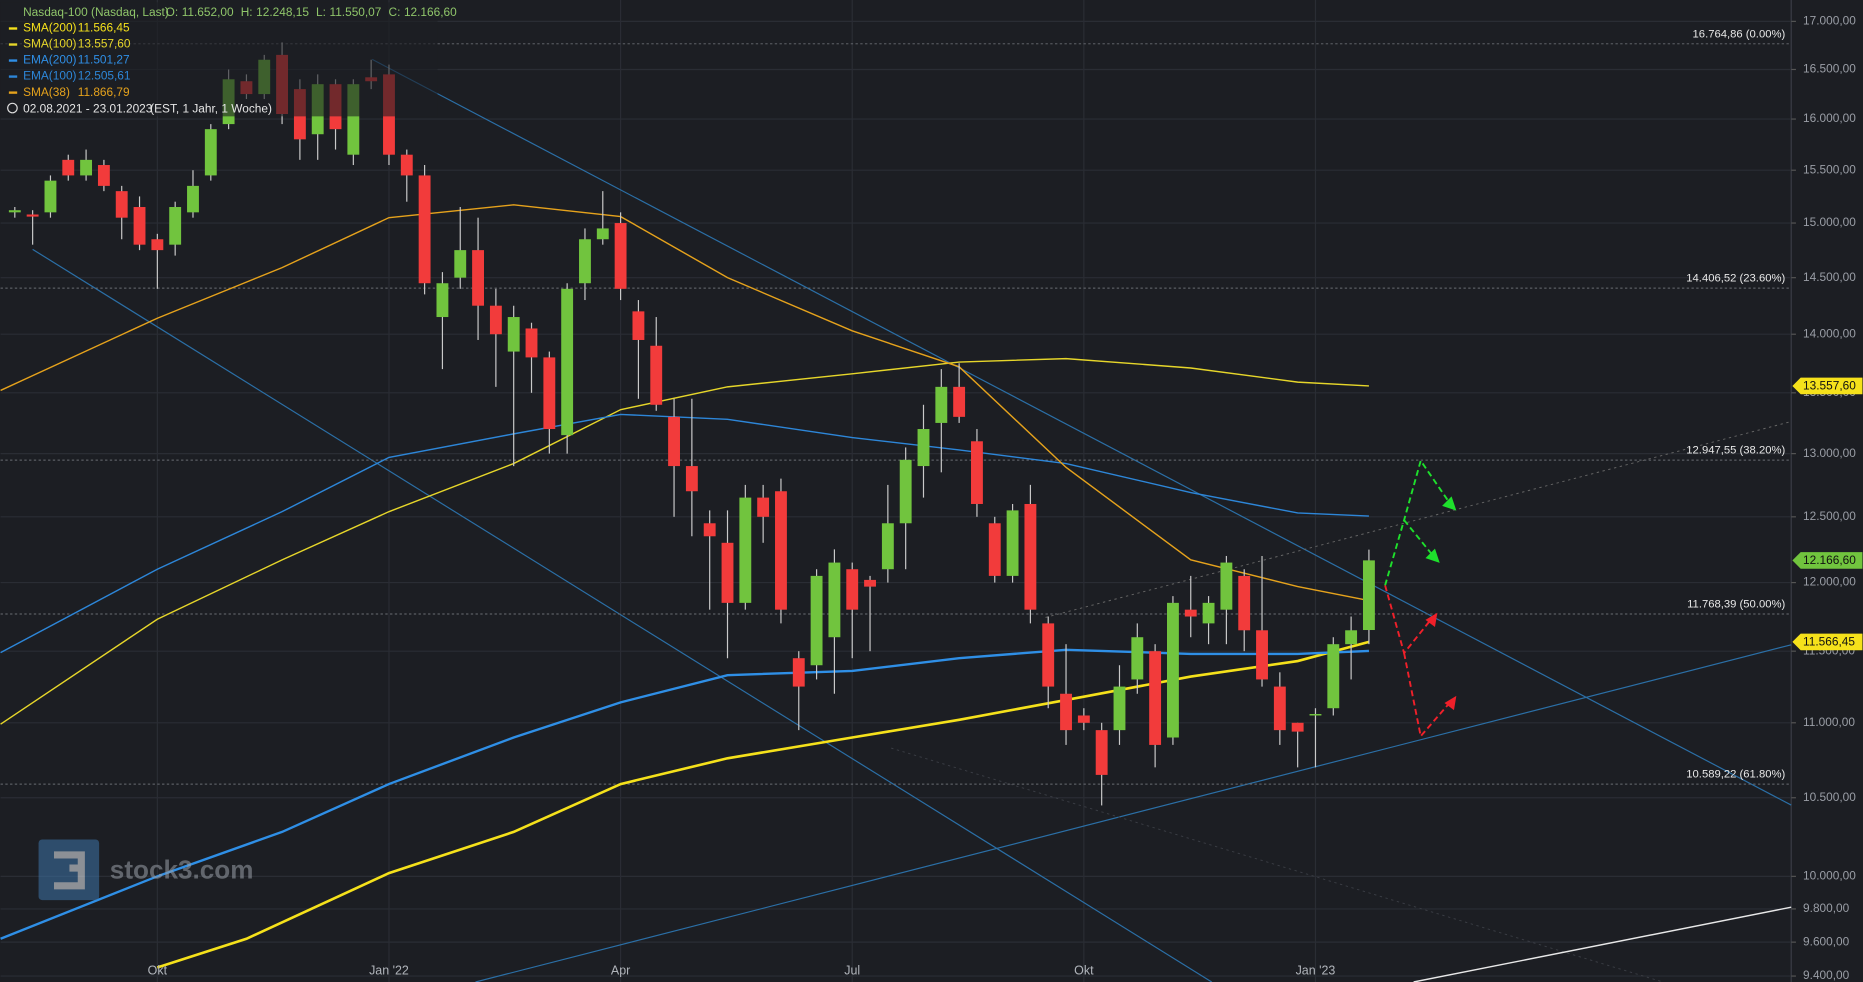  Describe the element at coordinates (1418, 522) in the screenshot. I see `bull-arrow` at that location.